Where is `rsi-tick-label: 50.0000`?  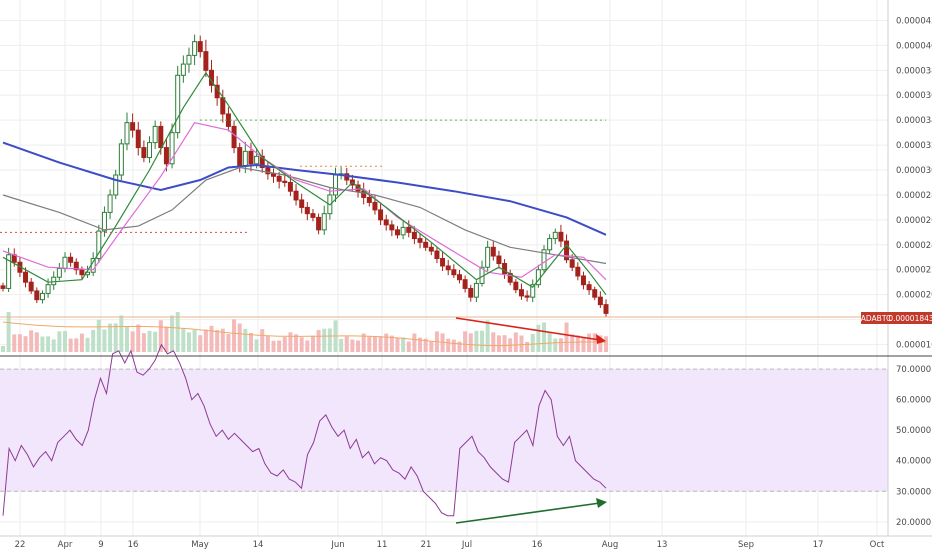
rsi-tick-label: 50.0000 is located at coordinates (913, 431).